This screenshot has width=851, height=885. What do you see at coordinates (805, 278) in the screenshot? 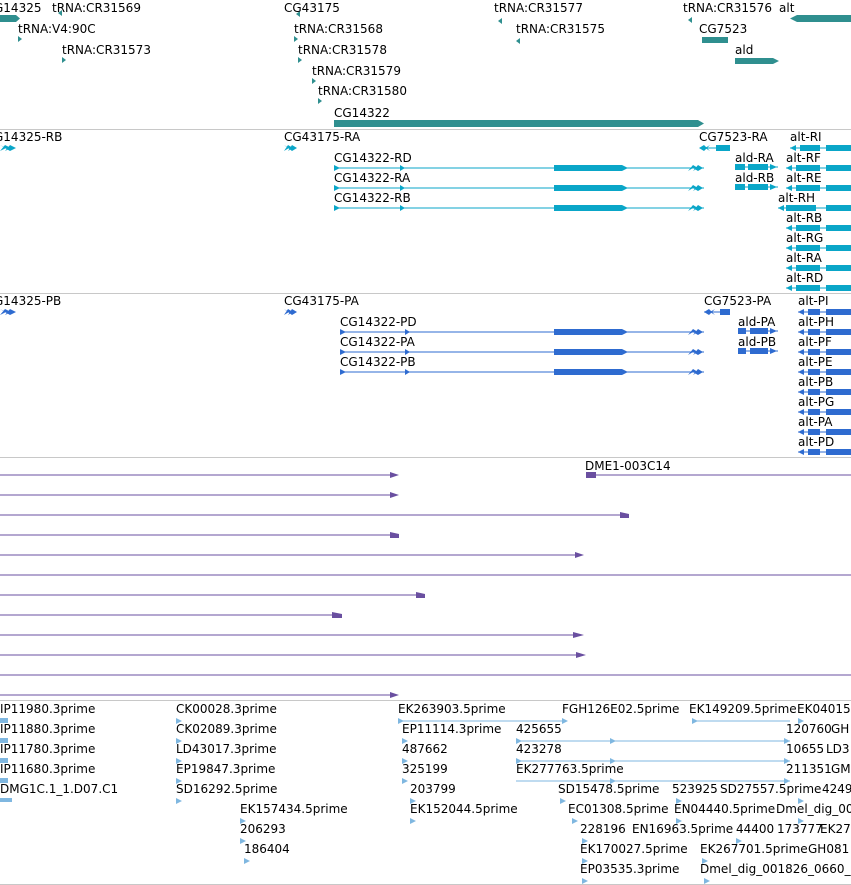
I see `transcript-label: alt-RD` at bounding box center [805, 278].